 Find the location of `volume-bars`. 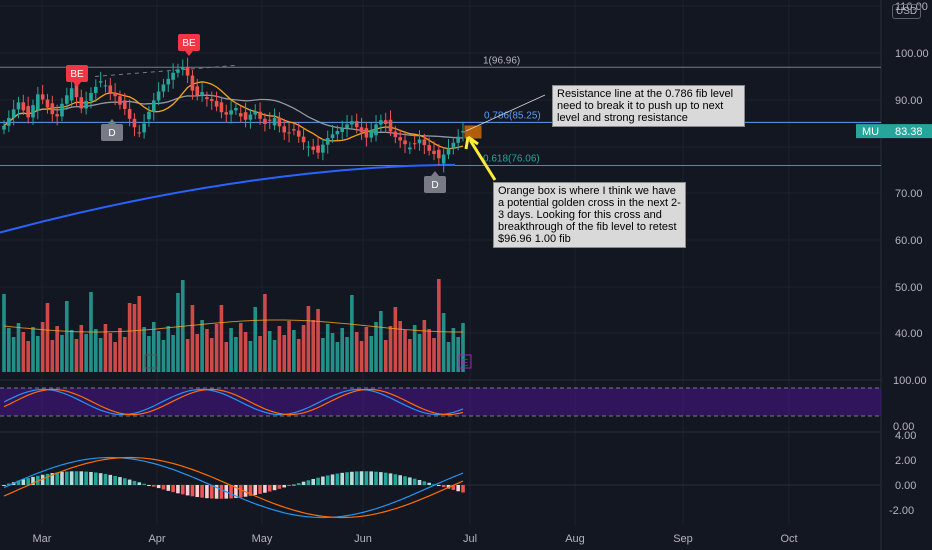

volume-bars is located at coordinates (233, 325).